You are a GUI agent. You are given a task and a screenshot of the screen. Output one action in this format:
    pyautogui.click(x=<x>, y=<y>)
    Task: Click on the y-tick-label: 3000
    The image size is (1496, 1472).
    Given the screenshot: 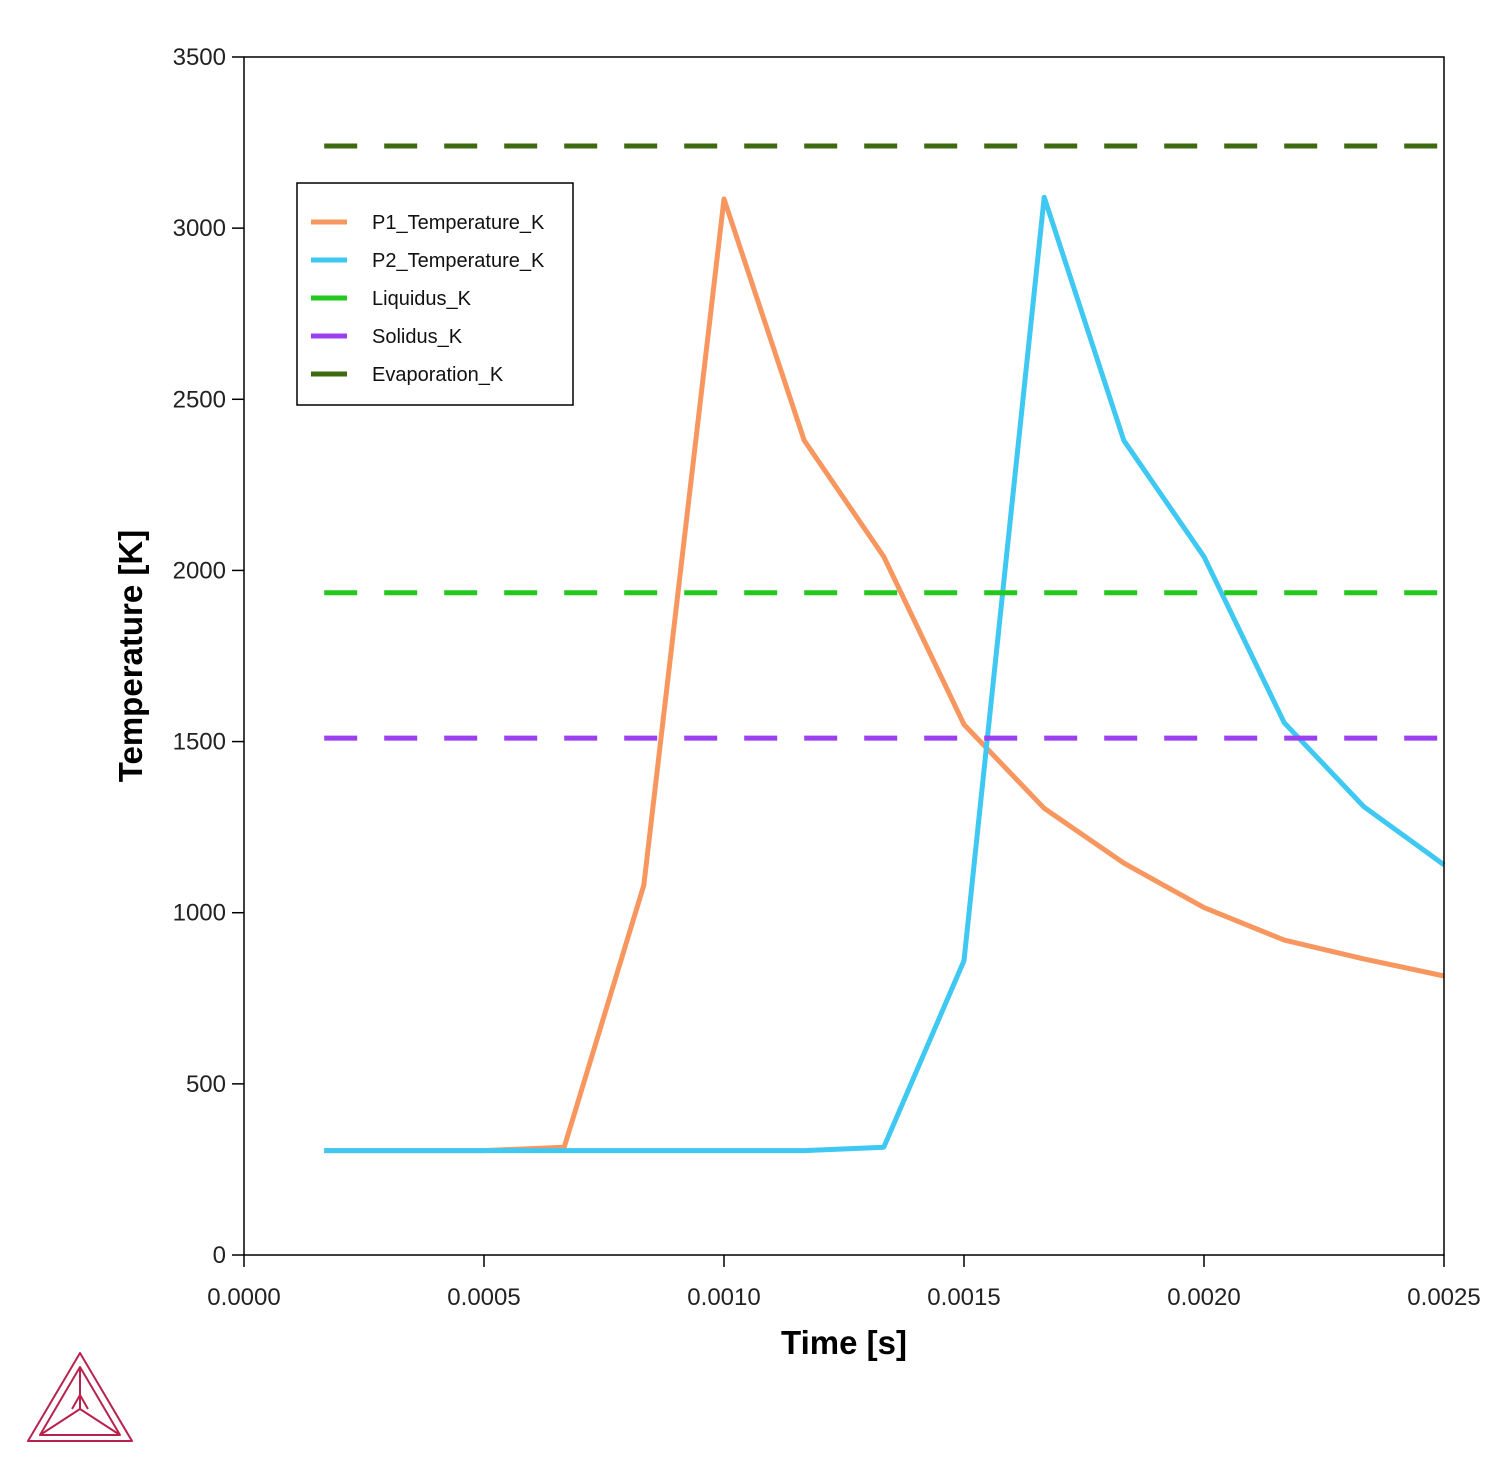 What is the action you would take?
    pyautogui.click(x=199, y=228)
    